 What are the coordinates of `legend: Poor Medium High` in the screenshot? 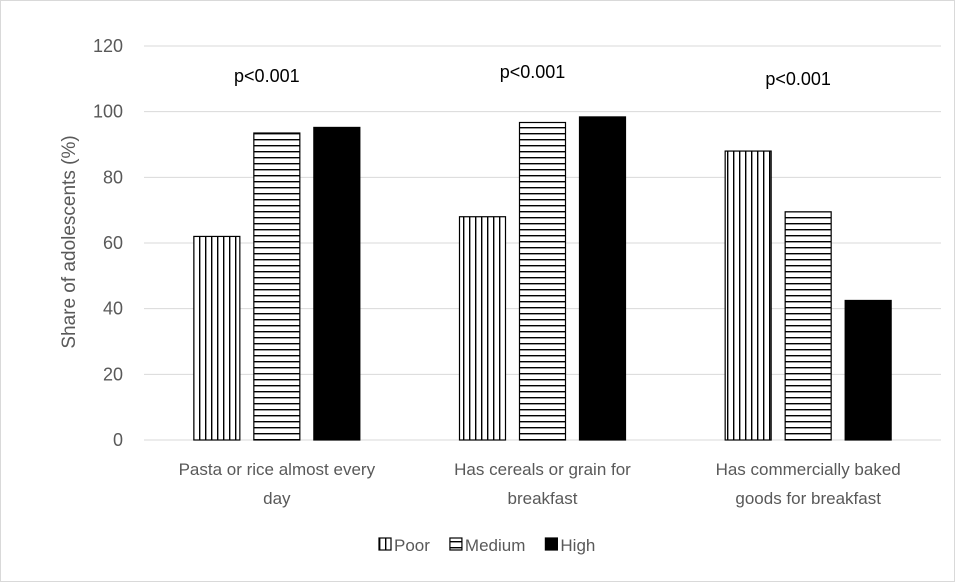 It's located at (486, 545).